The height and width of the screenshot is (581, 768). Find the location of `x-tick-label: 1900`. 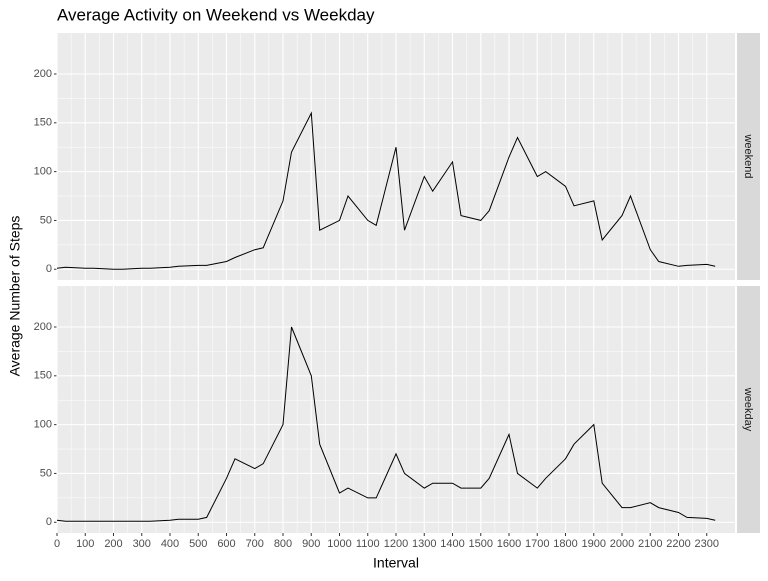

x-tick-label: 1900 is located at coordinates (594, 544).